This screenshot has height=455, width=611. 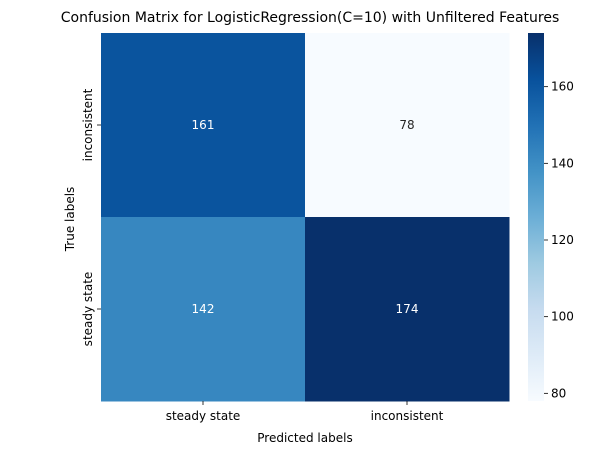 I want to click on colorbar-tick-label: 100, so click(x=562, y=317).